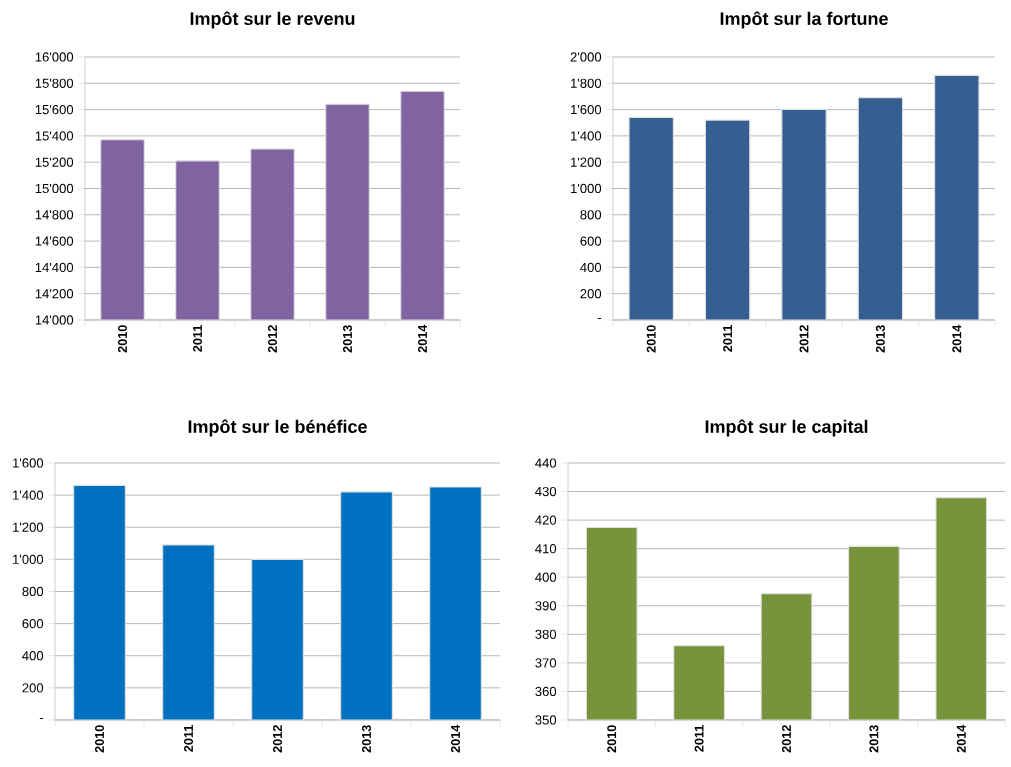 Image resolution: width=1011 pixels, height=767 pixels. What do you see at coordinates (54, 294) in the screenshot?
I see `y-tick-label: 14'200` at bounding box center [54, 294].